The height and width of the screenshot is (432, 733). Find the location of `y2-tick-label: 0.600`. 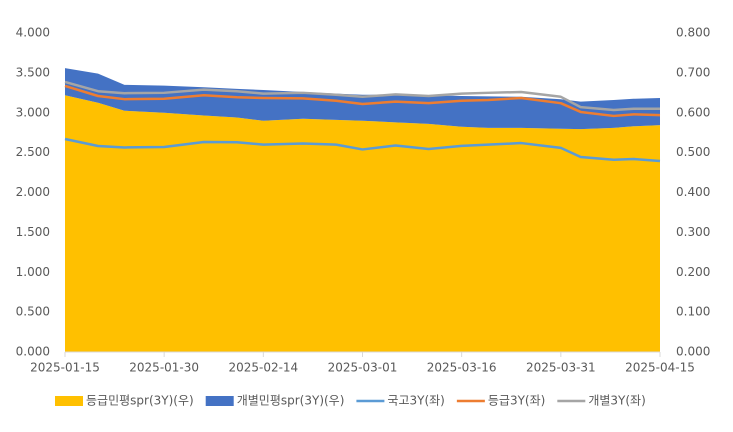

y2-tick-label: 0.600 is located at coordinates (693, 112).